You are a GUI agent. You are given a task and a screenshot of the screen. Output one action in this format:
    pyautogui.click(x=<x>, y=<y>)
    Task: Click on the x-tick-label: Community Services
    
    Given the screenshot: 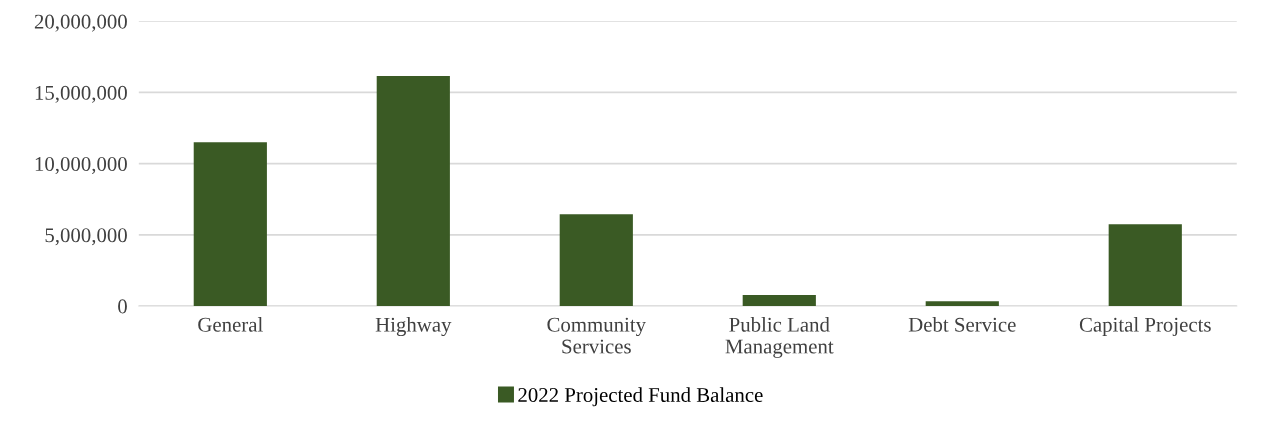 What is the action you would take?
    pyautogui.click(x=596, y=335)
    